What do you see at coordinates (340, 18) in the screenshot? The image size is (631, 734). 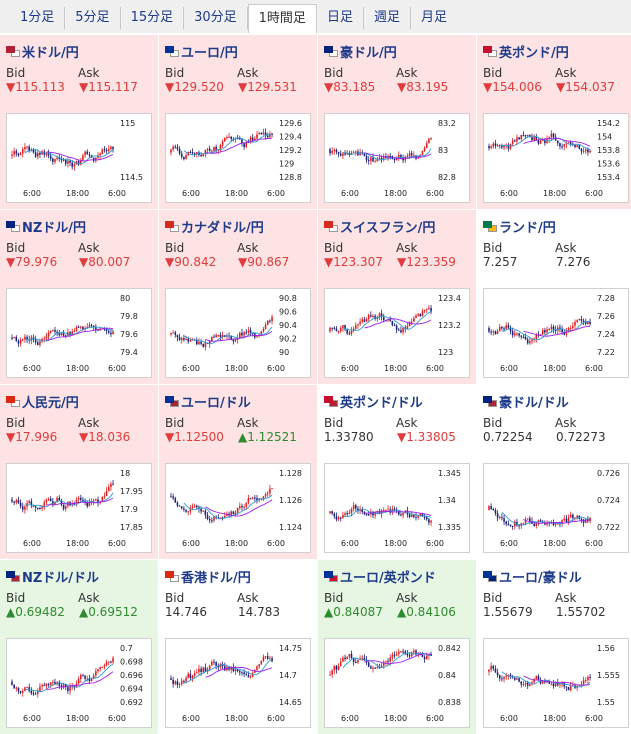 I see `tab-daily: 日足` at bounding box center [340, 18].